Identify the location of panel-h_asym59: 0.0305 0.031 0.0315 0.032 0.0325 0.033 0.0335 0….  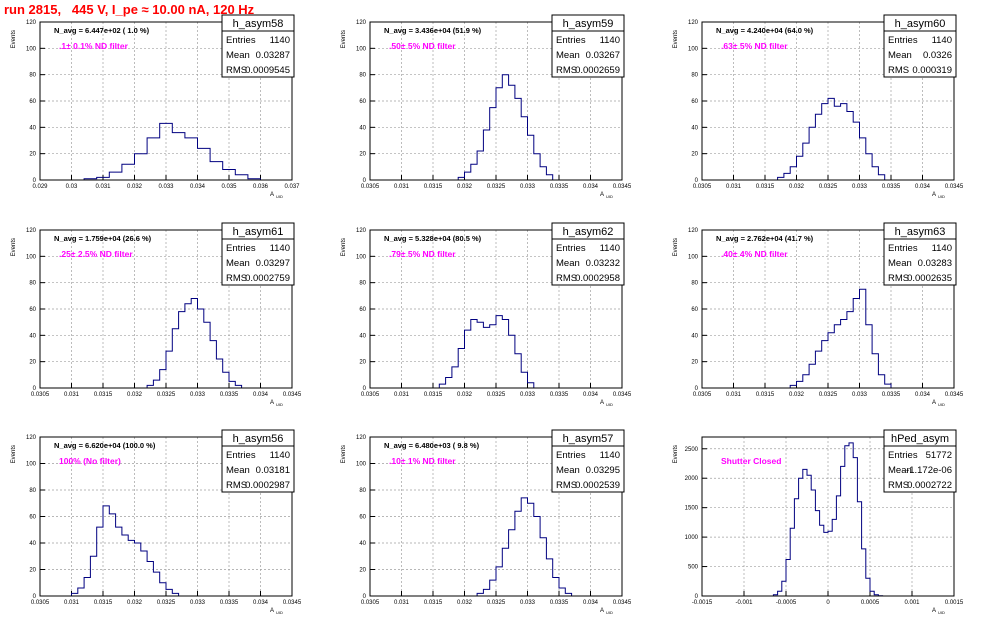
(486, 106).